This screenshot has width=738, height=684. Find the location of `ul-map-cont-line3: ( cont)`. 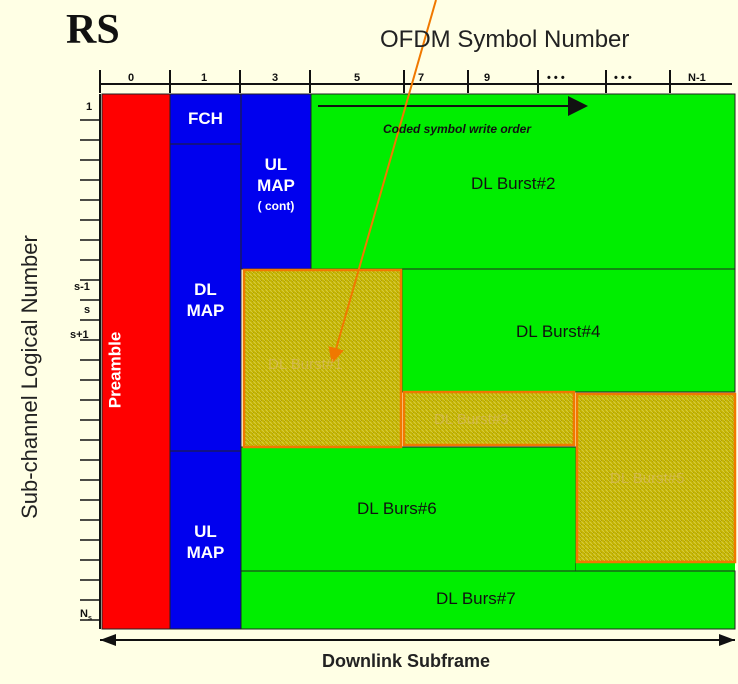

ul-map-cont-line3: ( cont) is located at coordinates (276, 206).